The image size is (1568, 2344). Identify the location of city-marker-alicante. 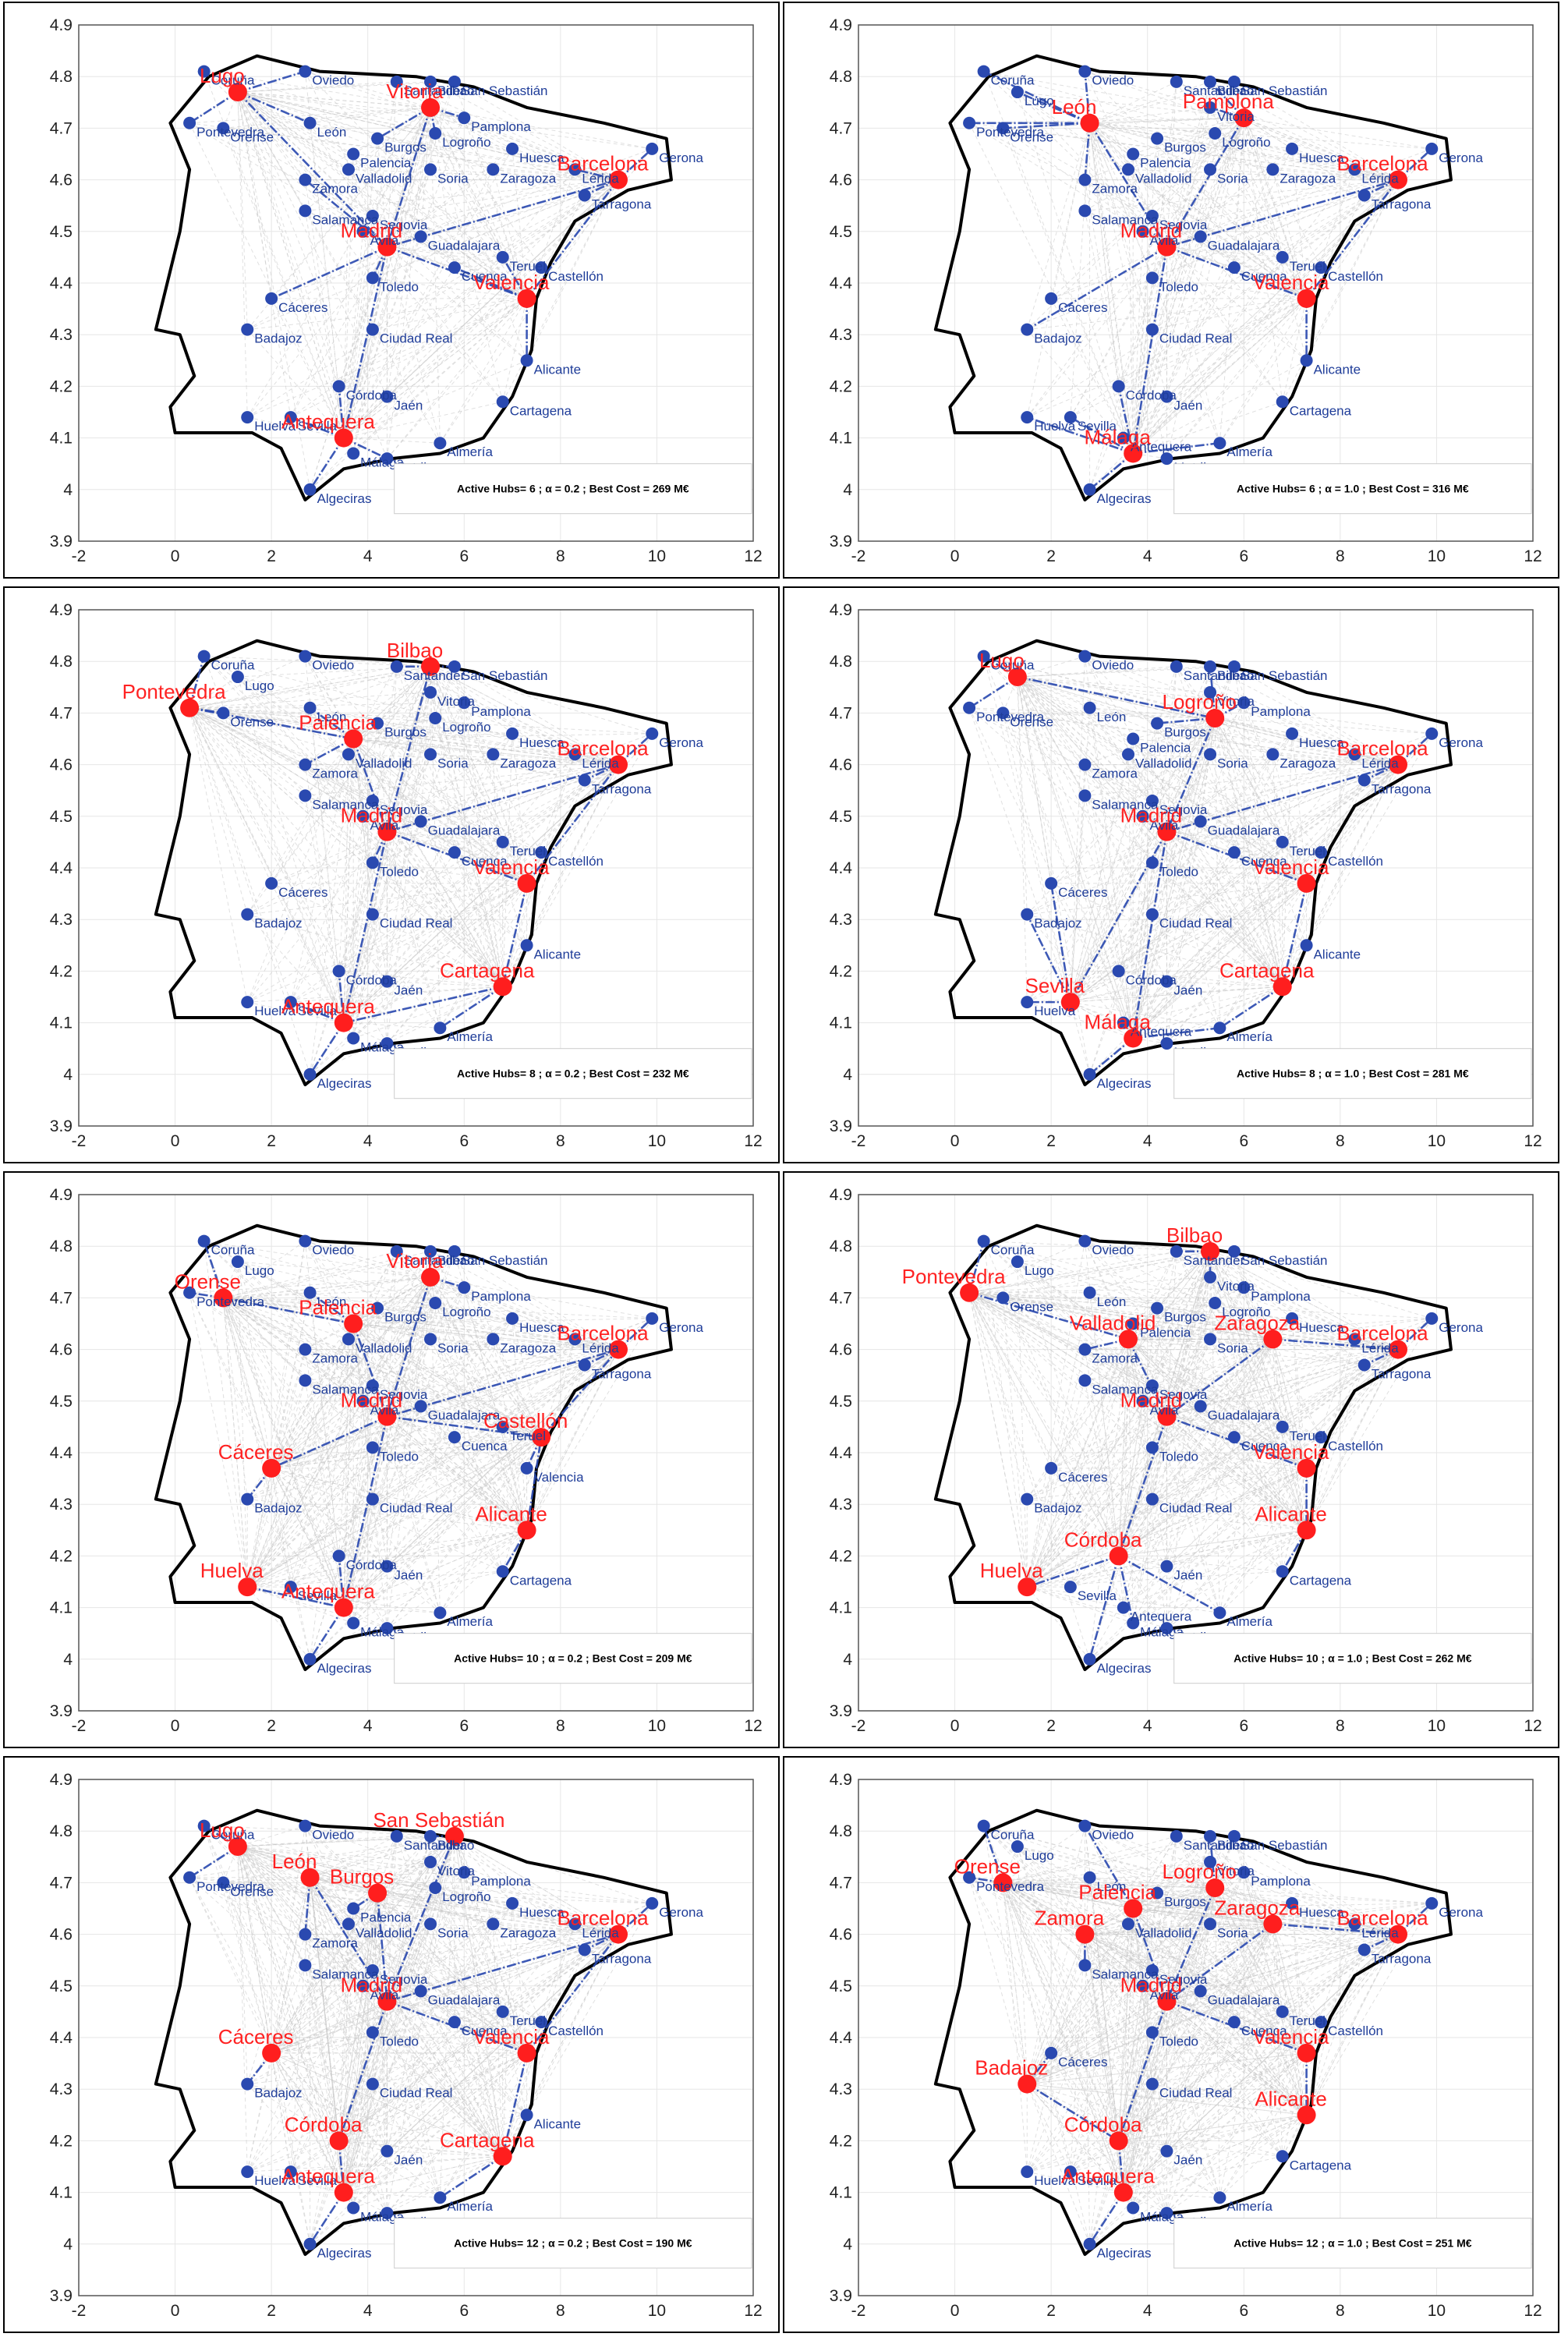
(526, 2115).